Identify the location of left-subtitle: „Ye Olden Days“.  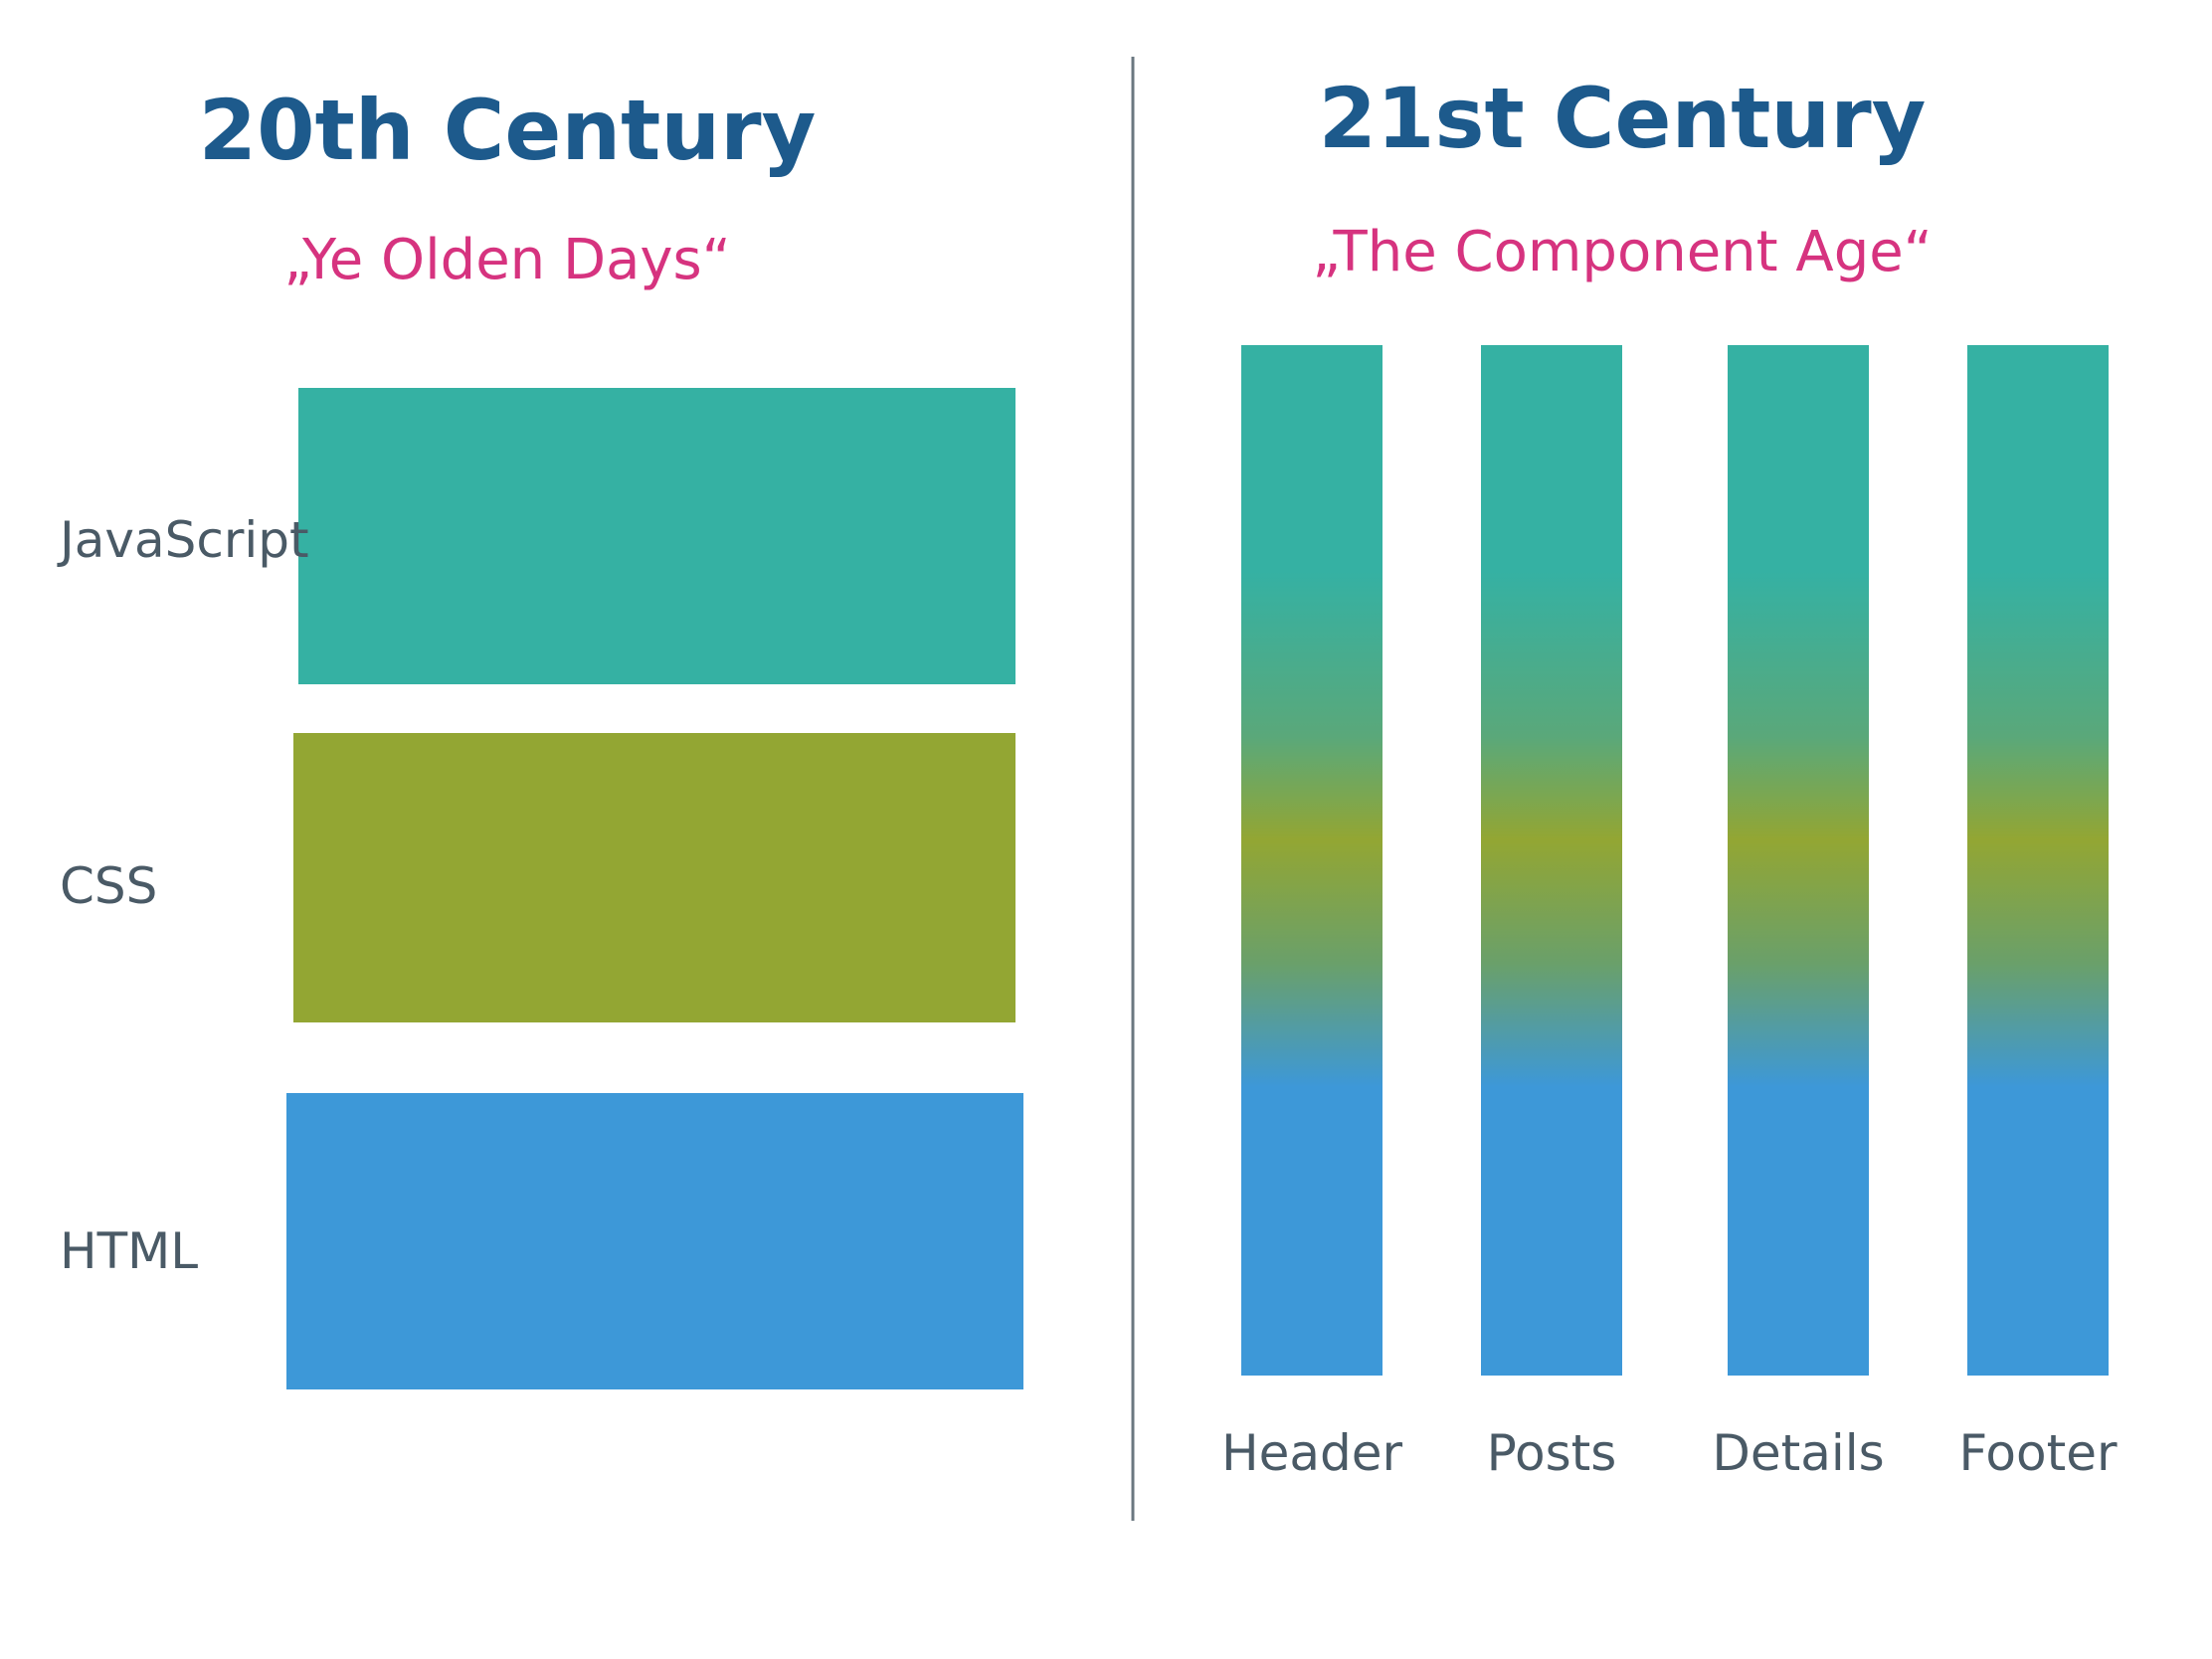
(506, 260).